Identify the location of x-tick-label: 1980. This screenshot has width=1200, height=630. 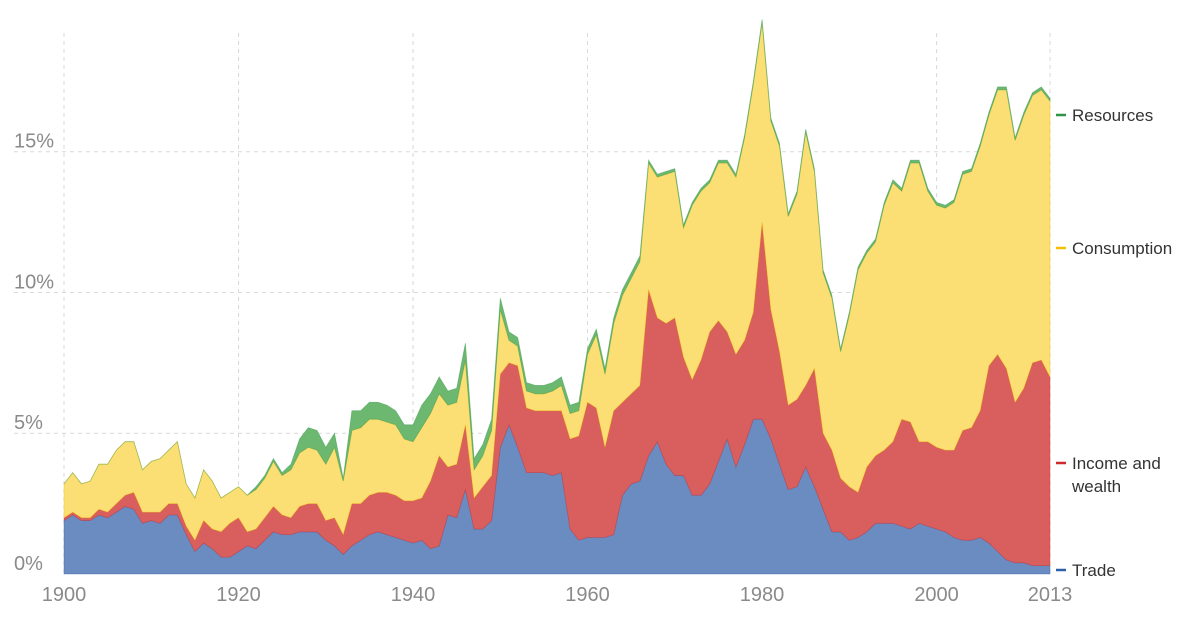
(762, 595).